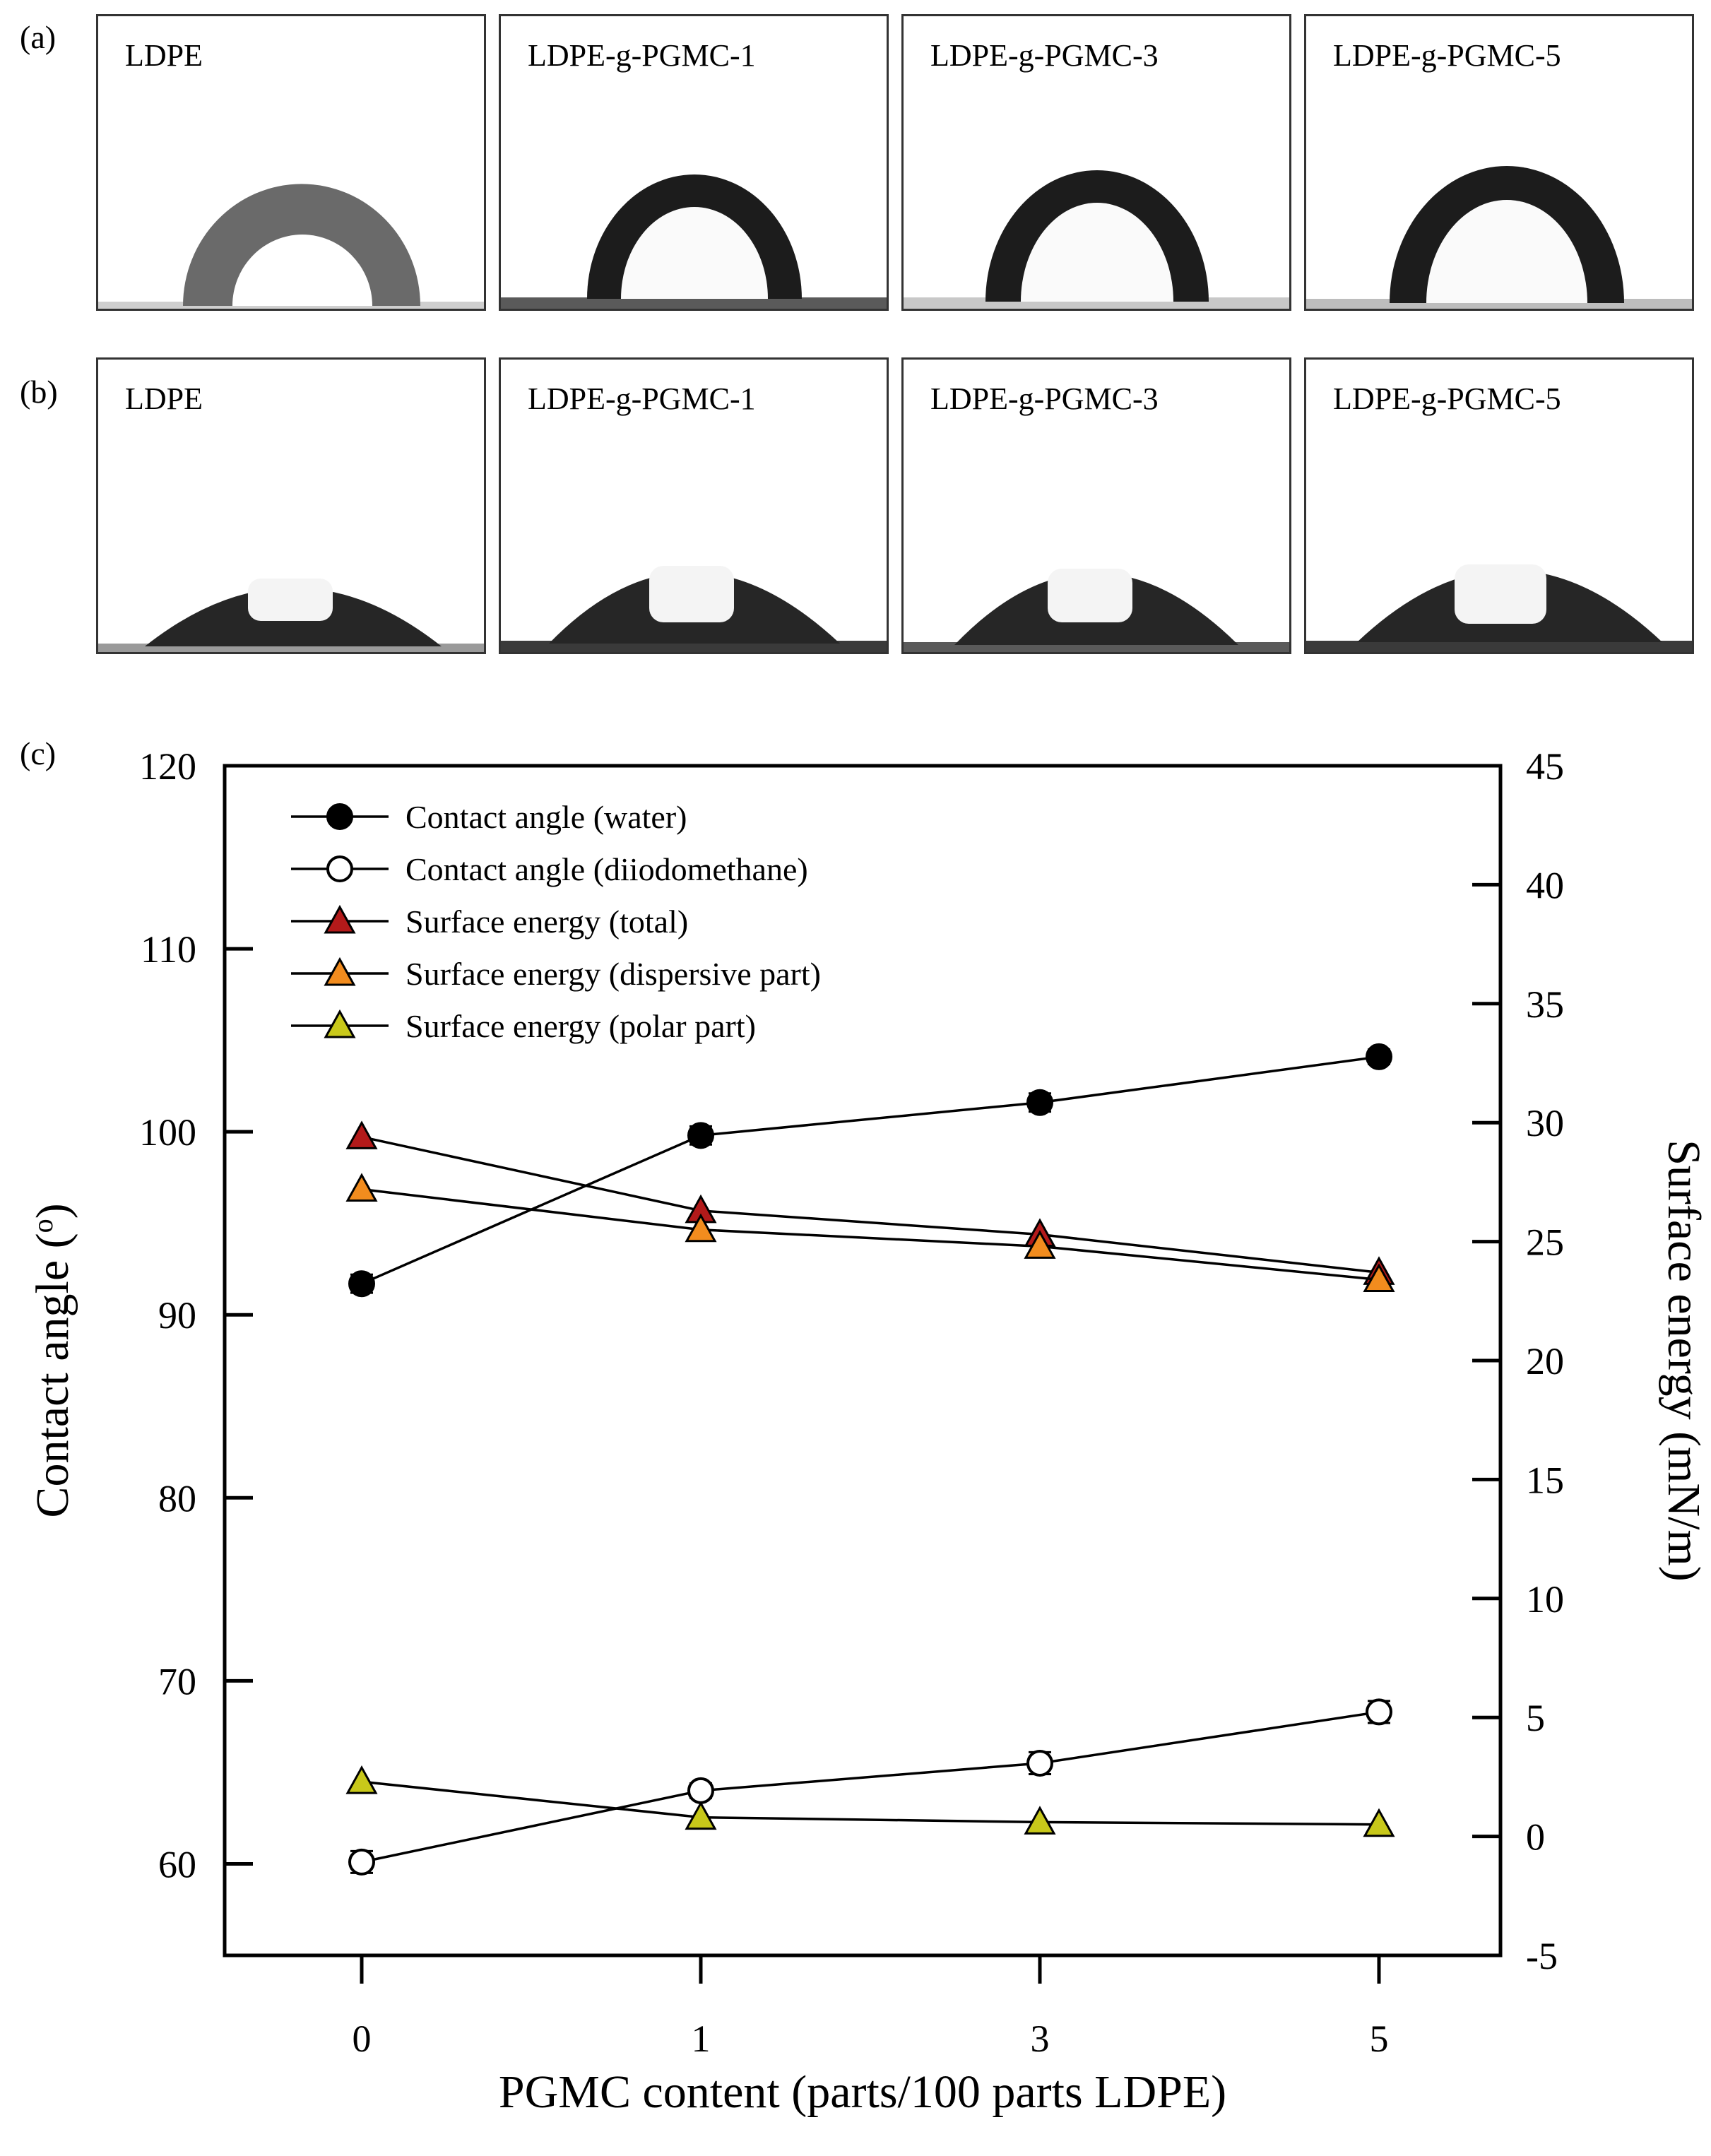 This screenshot has height=2156, width=1711. I want to click on y-axis-title: Contact angle (o), so click(53, 1360).